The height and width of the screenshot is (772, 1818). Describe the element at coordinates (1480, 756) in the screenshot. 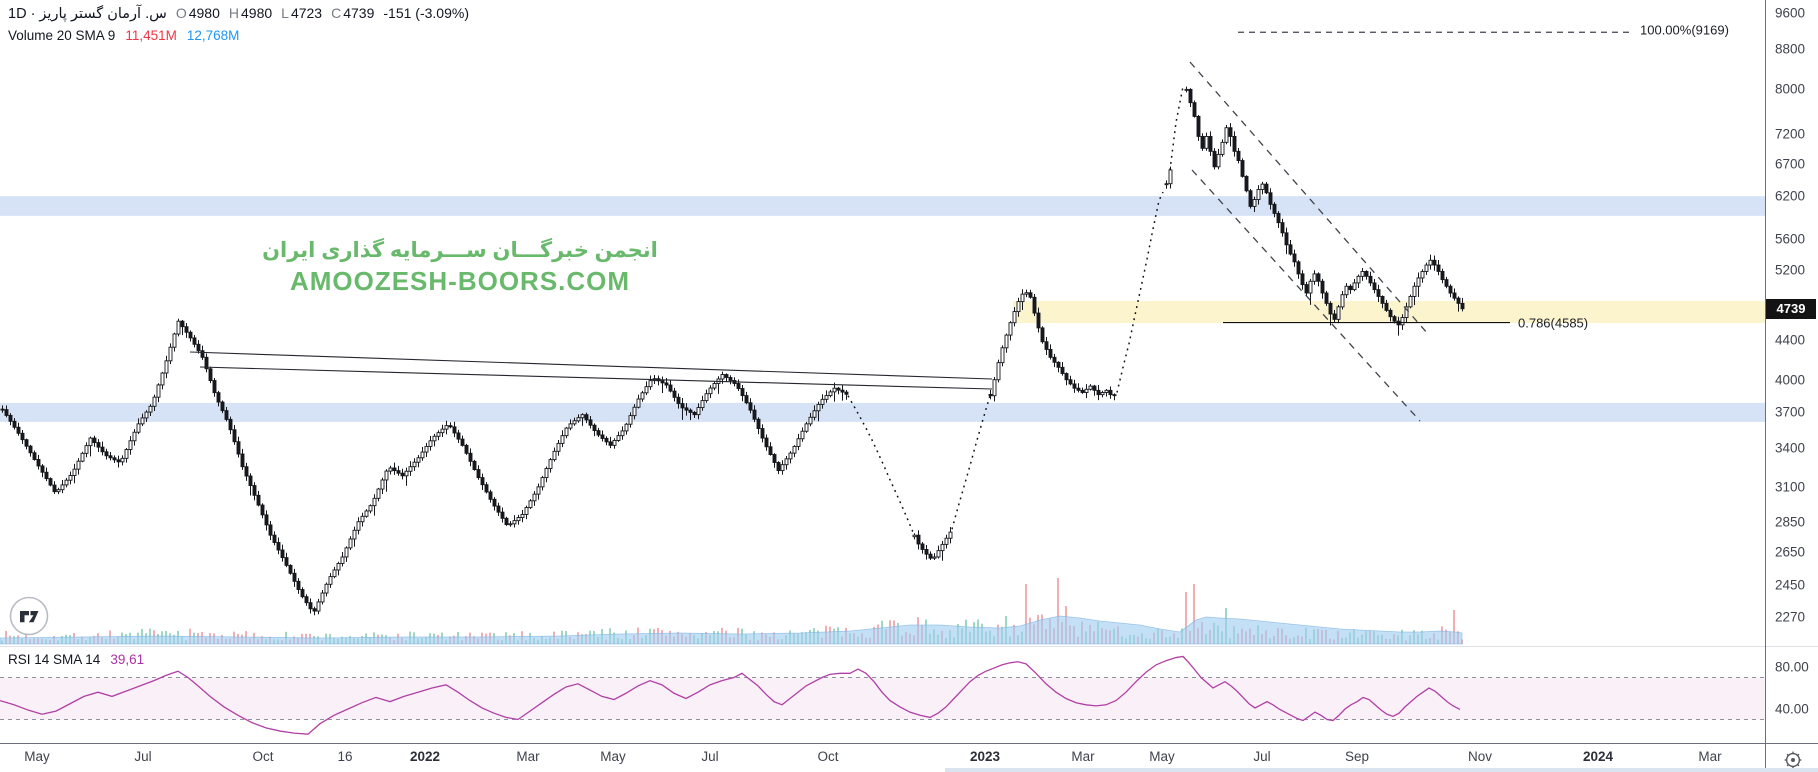

I see `time-axis-label: Nov` at that location.